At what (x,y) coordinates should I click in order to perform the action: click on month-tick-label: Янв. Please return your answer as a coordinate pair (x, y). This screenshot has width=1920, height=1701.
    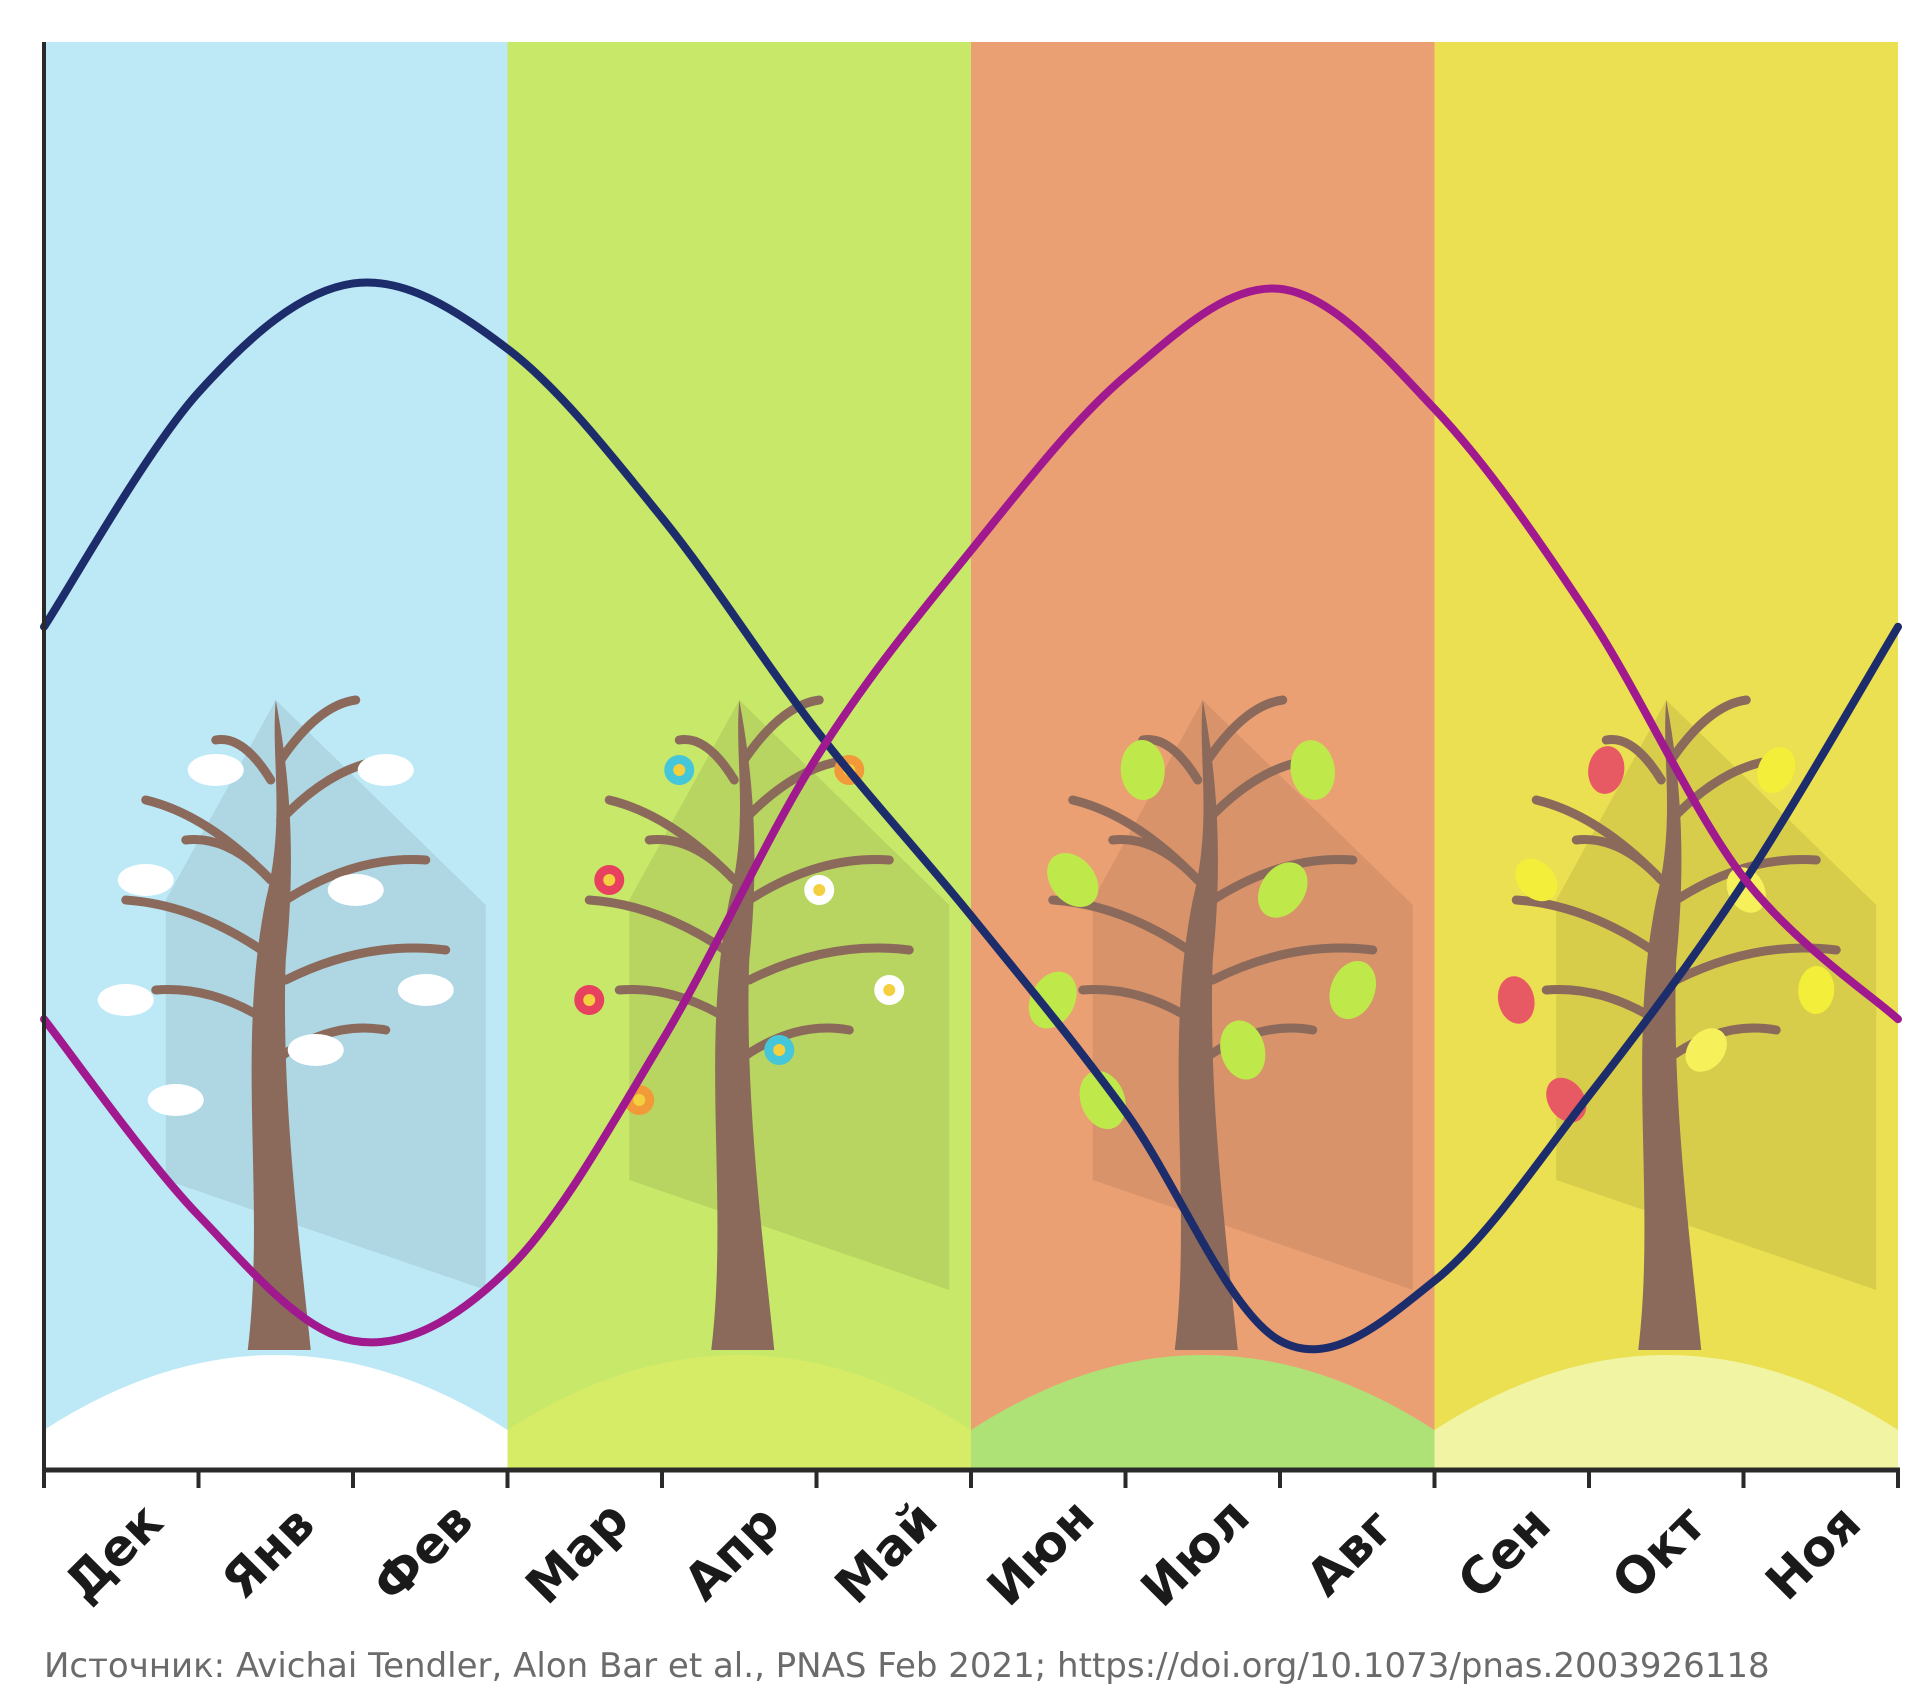
    Looking at the image, I should click on (268, 1552).